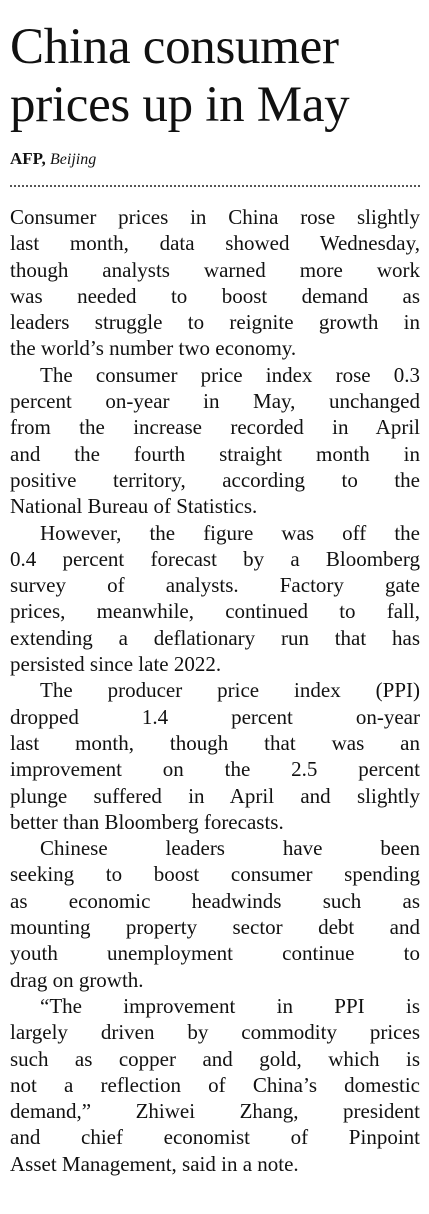 This screenshot has width=429, height=1214. I want to click on text-line: the world’s number two economy., so click(153, 348).